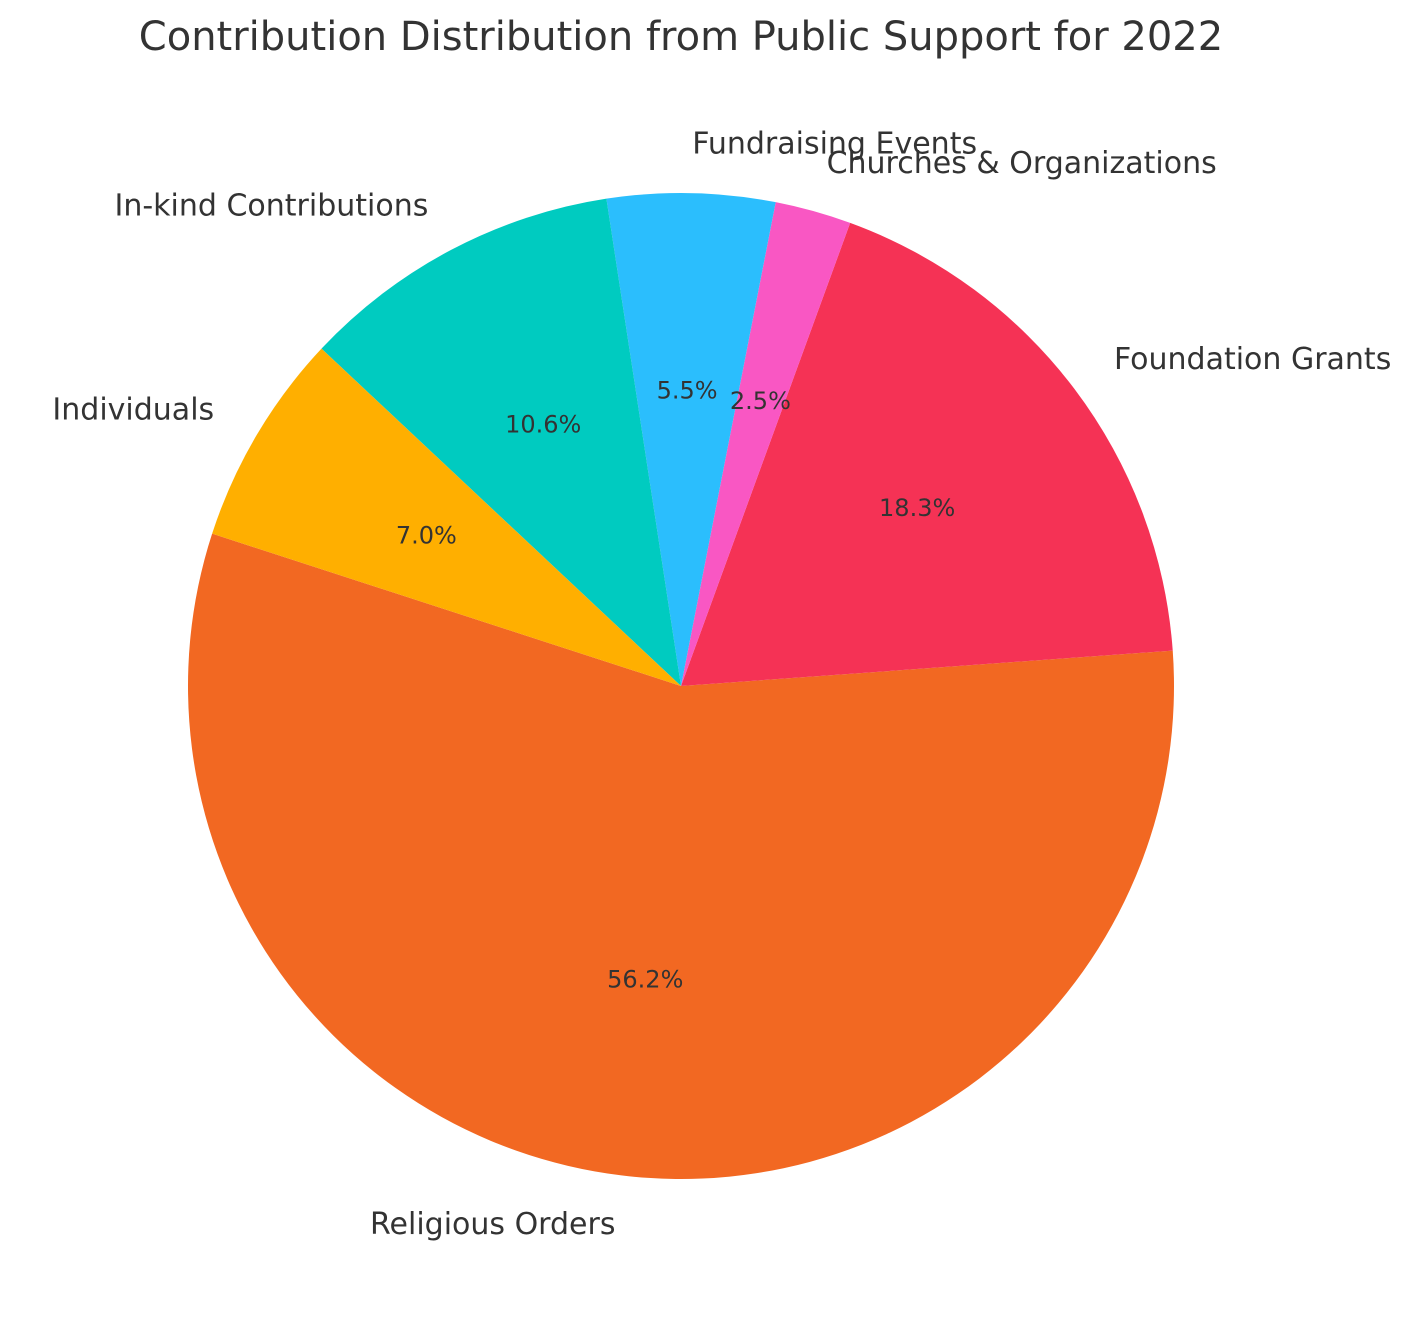 This screenshot has height=1322, width=1422. What do you see at coordinates (1022, 163) in the screenshot?
I see `slice-label-churches-and-organizations: Churches & Organizations` at bounding box center [1022, 163].